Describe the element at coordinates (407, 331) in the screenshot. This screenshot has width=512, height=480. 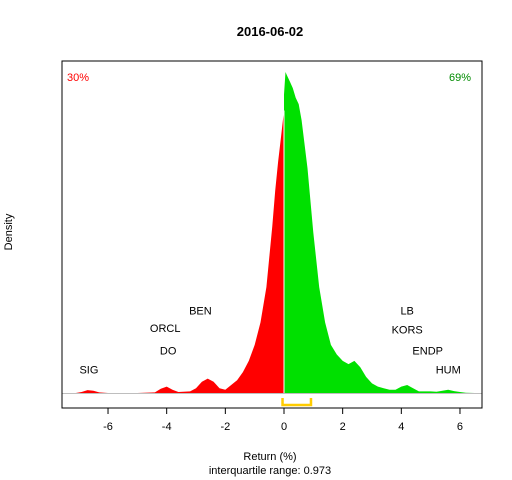
I see `ticker-label-kors: KORS` at that location.